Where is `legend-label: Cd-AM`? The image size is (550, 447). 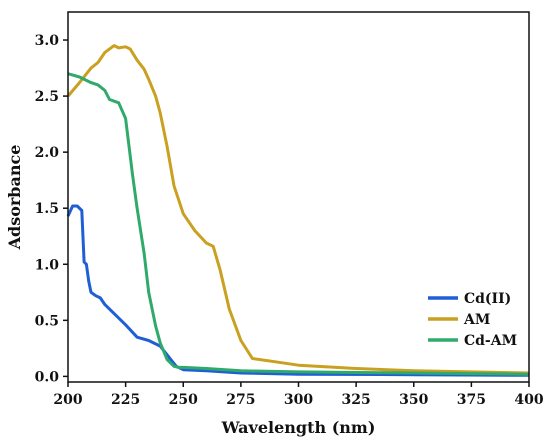 legend-label: Cd-AM is located at coordinates (490, 341).